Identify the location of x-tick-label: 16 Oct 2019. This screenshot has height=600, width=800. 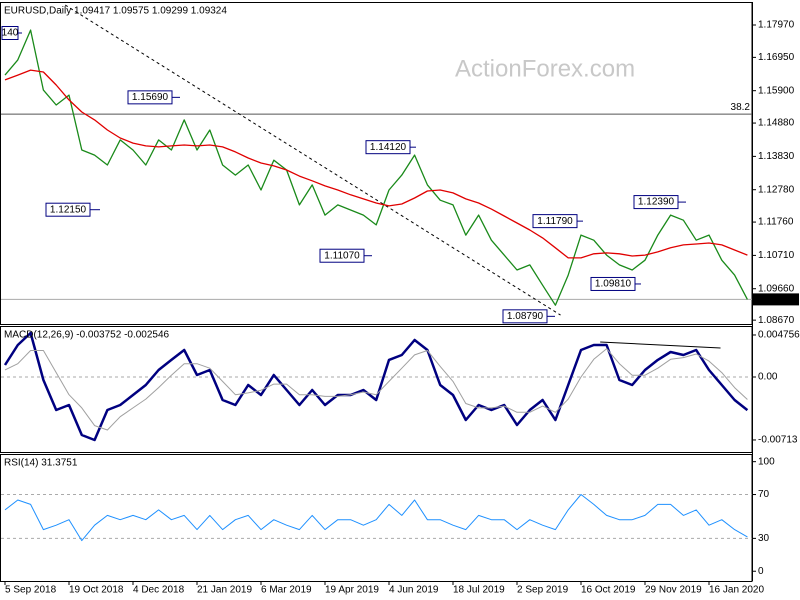
(608, 590).